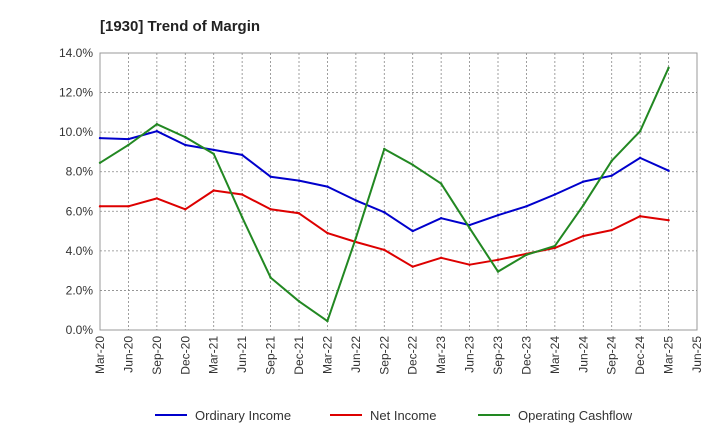  I want to click on x-tick-label: Dec-24, so click(640, 355).